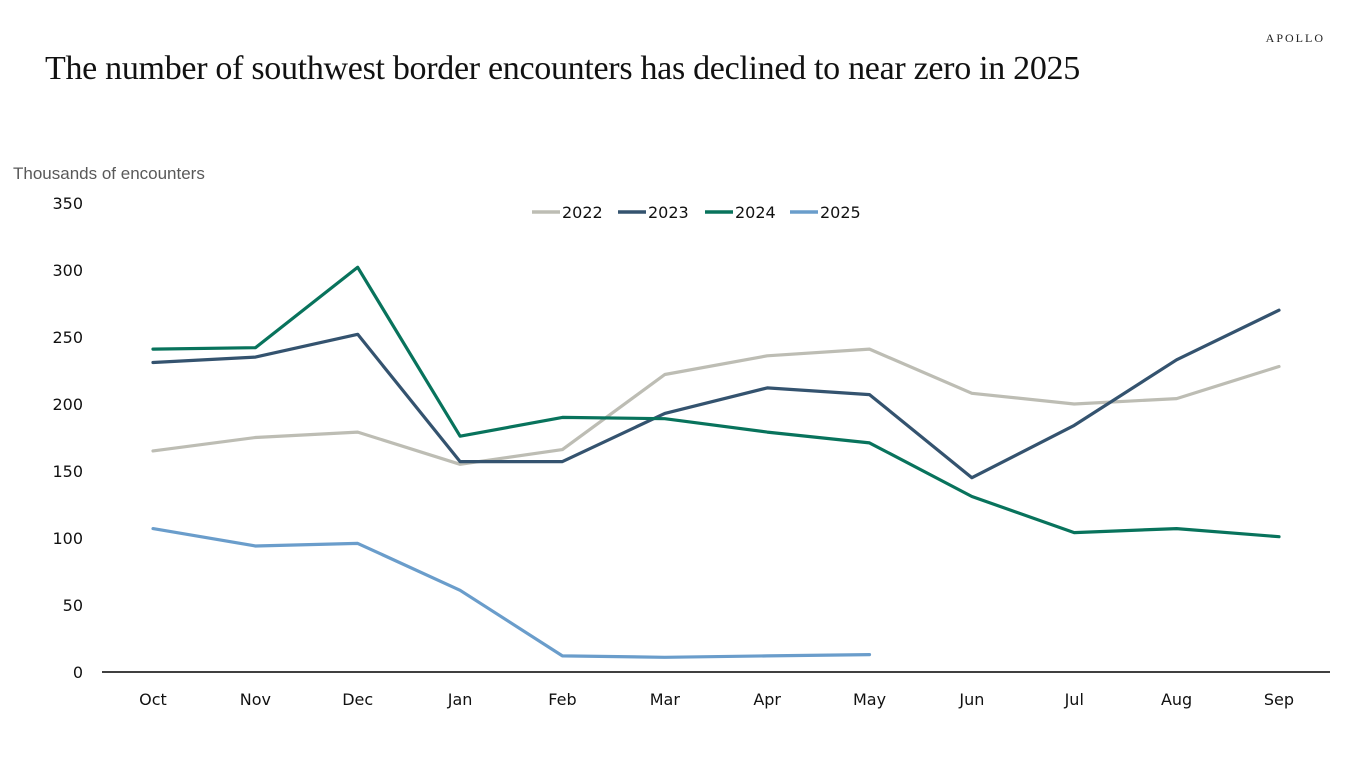  What do you see at coordinates (67, 471) in the screenshot?
I see `y-tick-label: 150` at bounding box center [67, 471].